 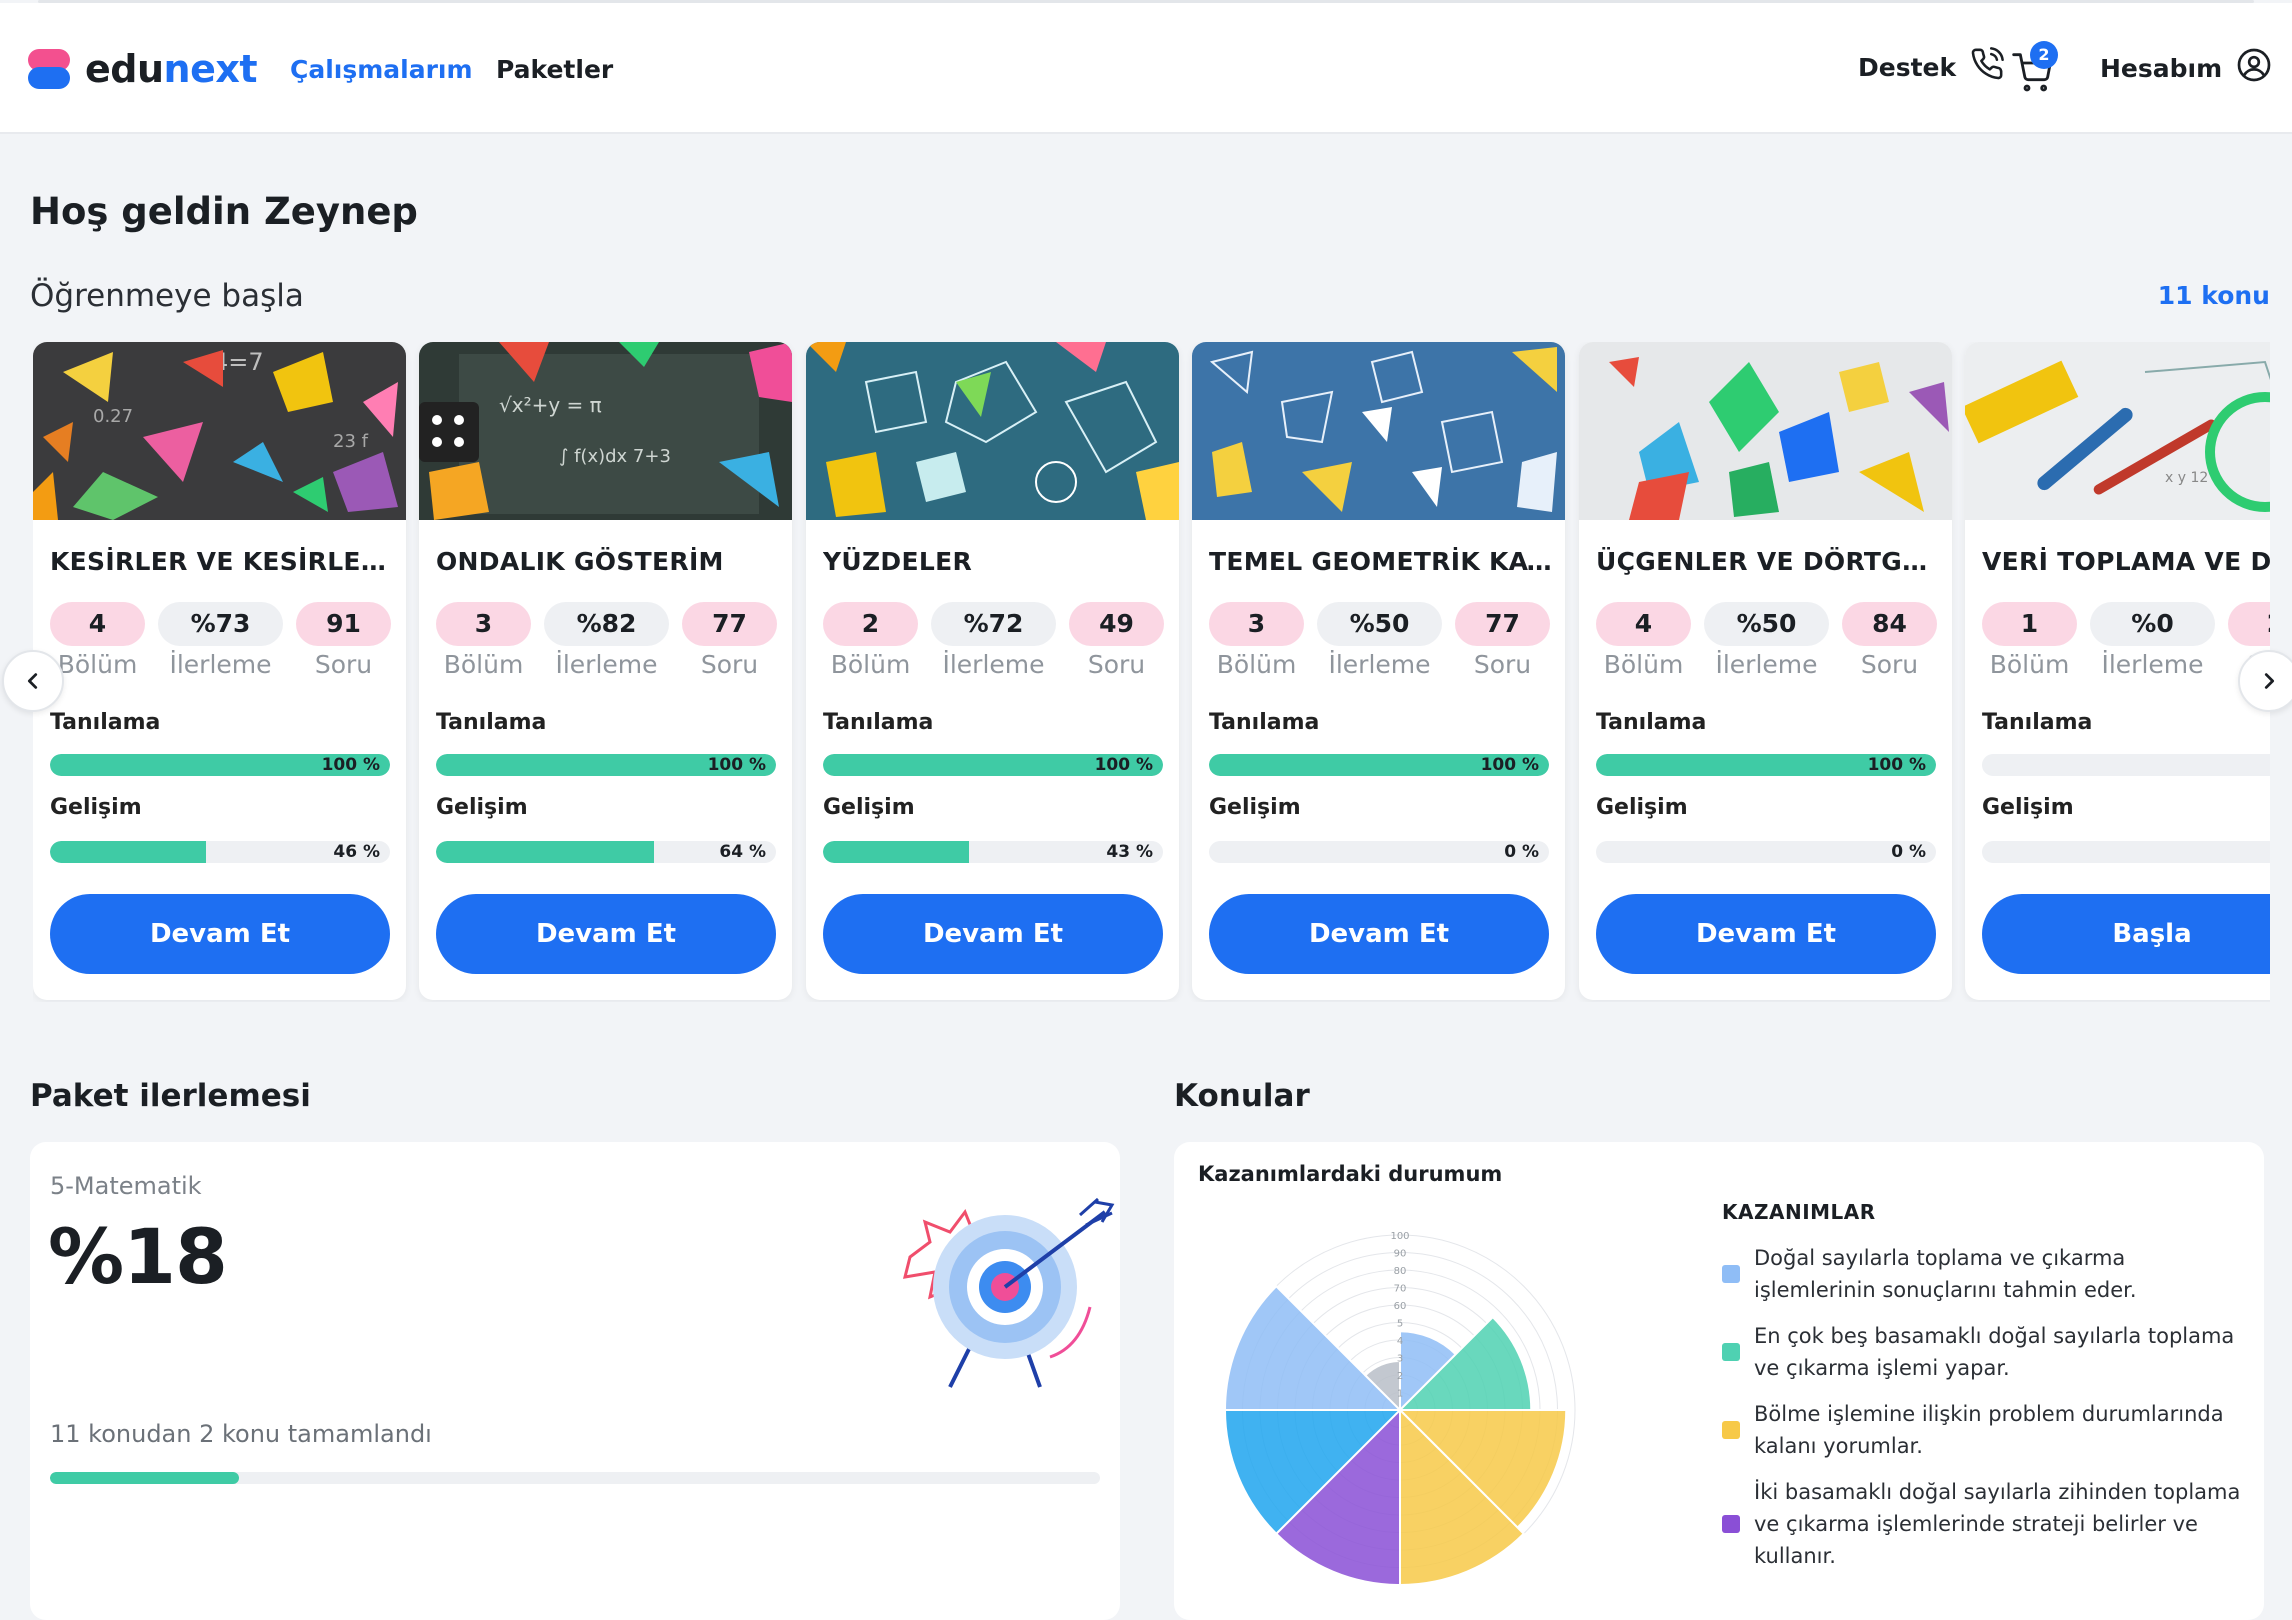 I want to click on questions-count: 77, so click(x=729, y=624).